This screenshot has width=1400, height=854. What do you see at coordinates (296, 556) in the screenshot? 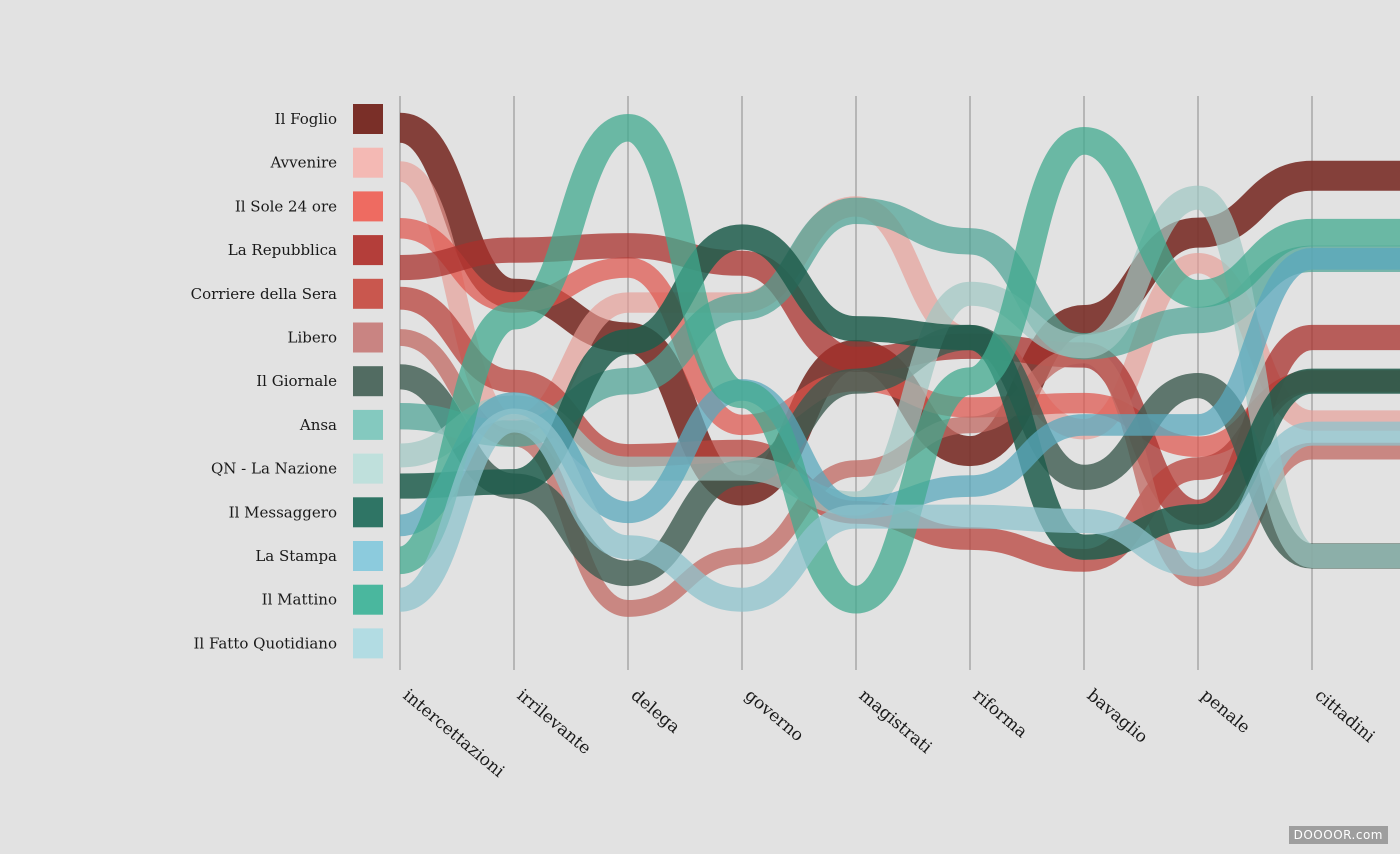
I see `legend-label-la-stampa: La Stampa` at bounding box center [296, 556].